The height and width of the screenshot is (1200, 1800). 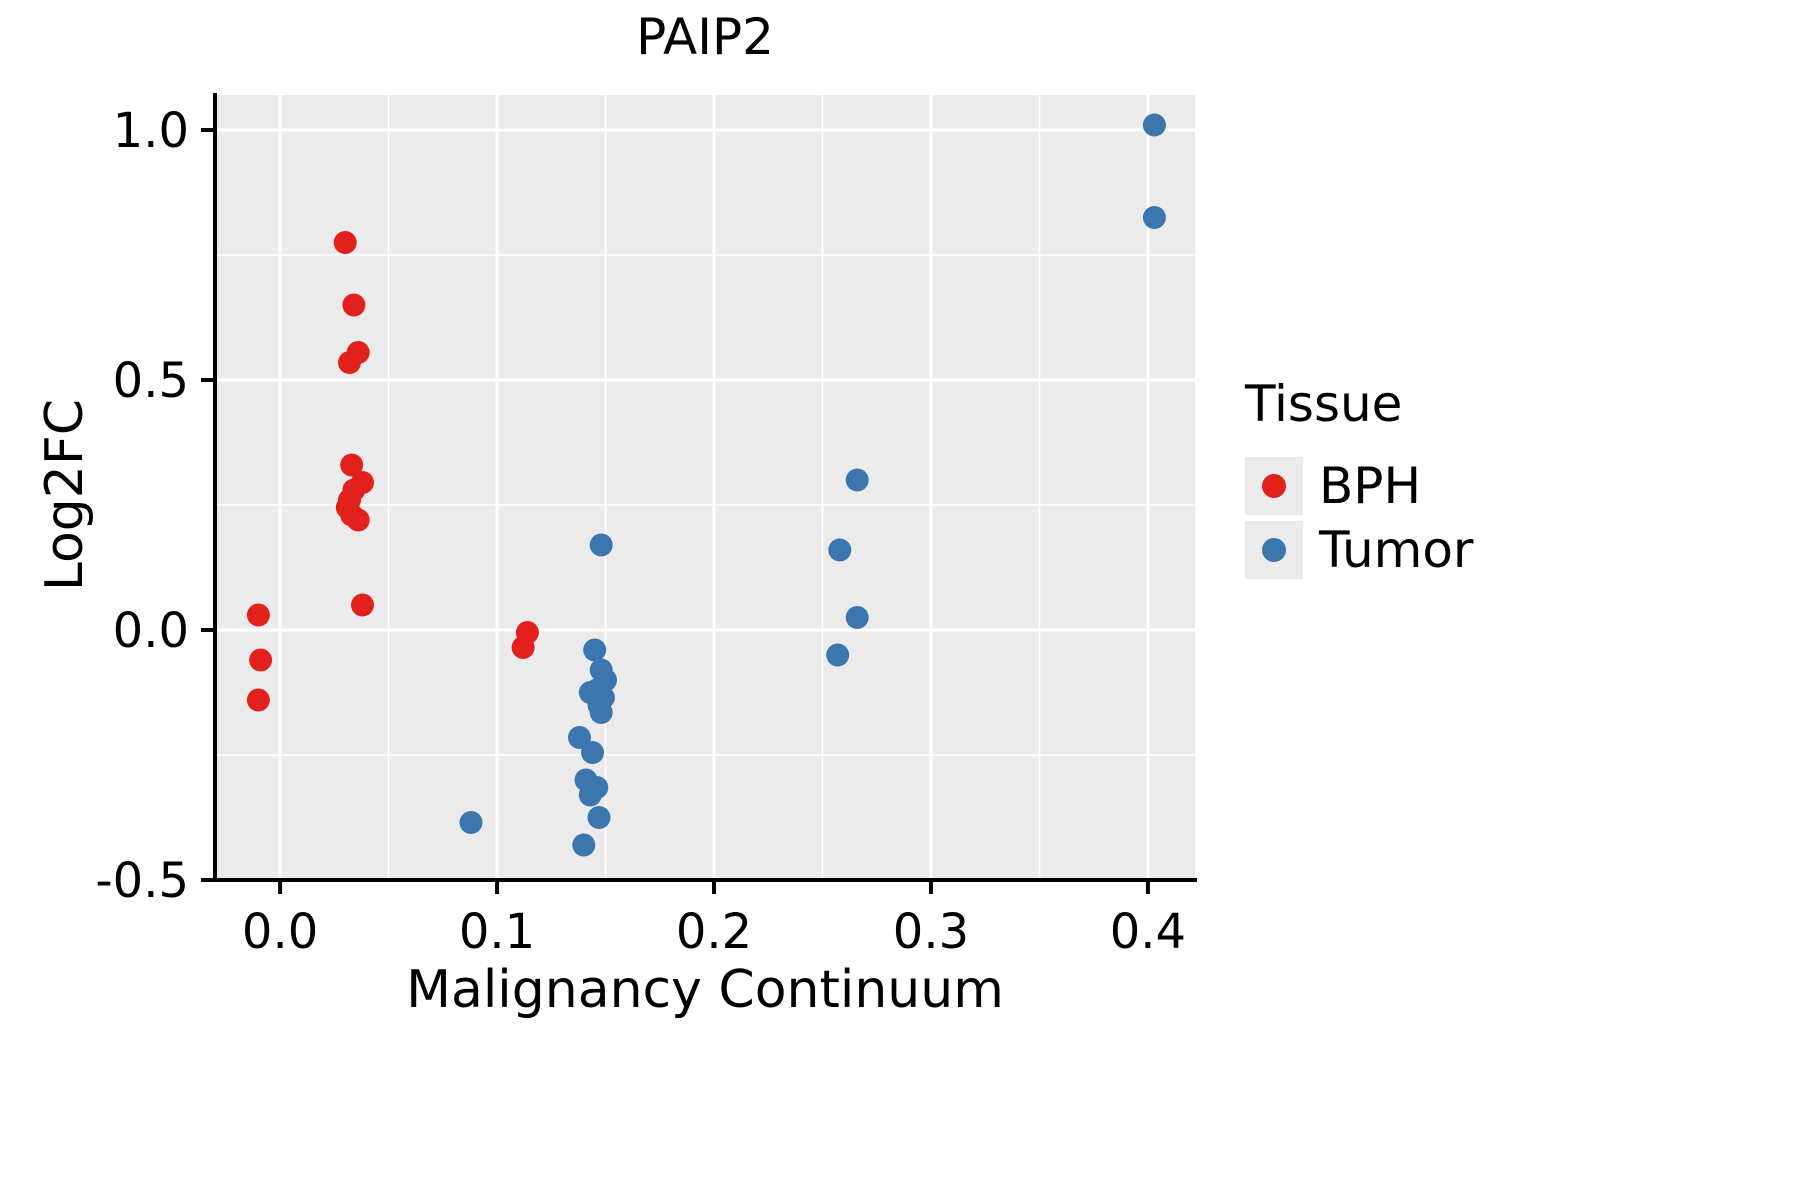 What do you see at coordinates (280, 932) in the screenshot?
I see `x-tick-label: 0.0` at bounding box center [280, 932].